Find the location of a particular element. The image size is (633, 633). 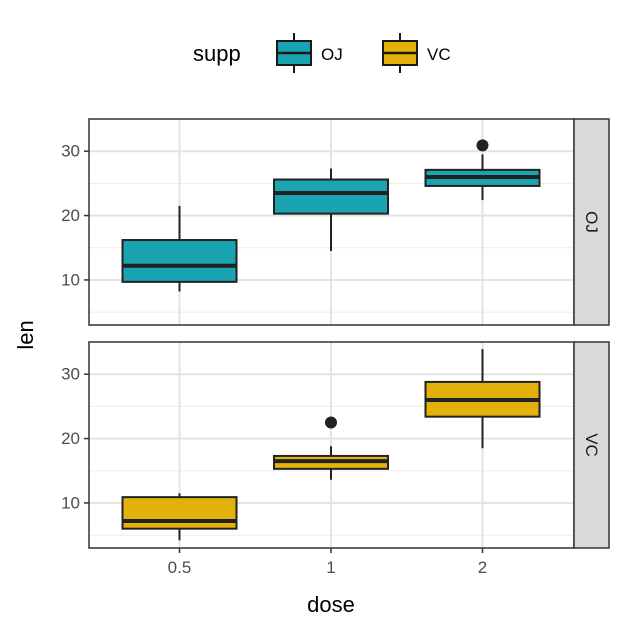

legend-label: OJ is located at coordinates (332, 54).